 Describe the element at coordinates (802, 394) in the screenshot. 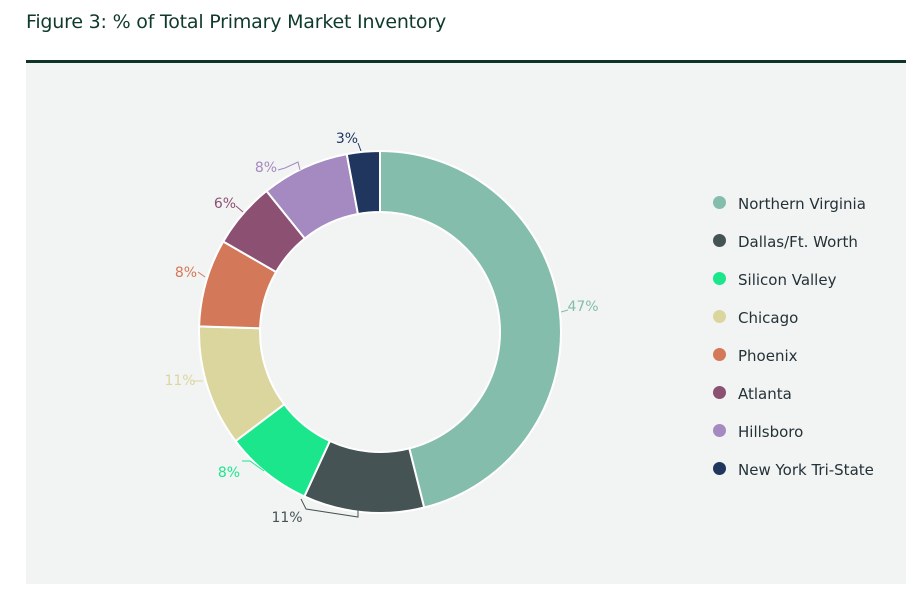

I see `legend-item: Atlanta` at that location.